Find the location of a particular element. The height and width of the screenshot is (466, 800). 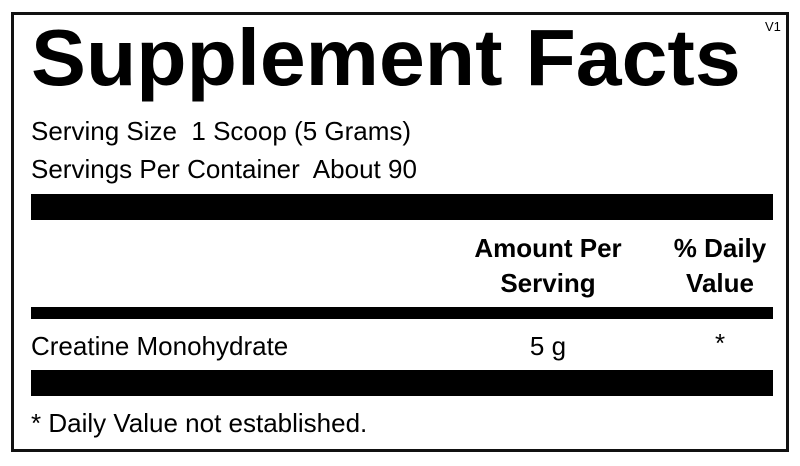

ingredient-amount: 5 g is located at coordinates (548, 346).